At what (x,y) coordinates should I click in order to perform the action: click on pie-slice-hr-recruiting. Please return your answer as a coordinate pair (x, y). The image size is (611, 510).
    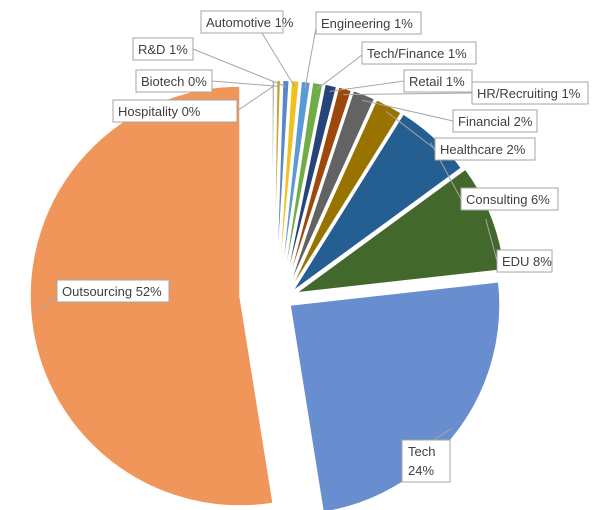
    Looking at the image, I should click on (319, 188).